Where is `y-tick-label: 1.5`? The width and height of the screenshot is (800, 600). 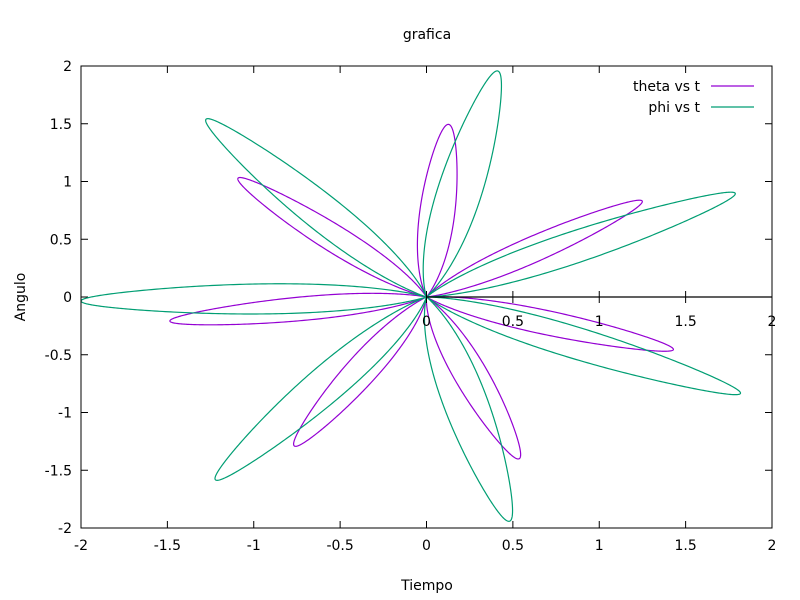 y-tick-label: 1.5 is located at coordinates (61, 125).